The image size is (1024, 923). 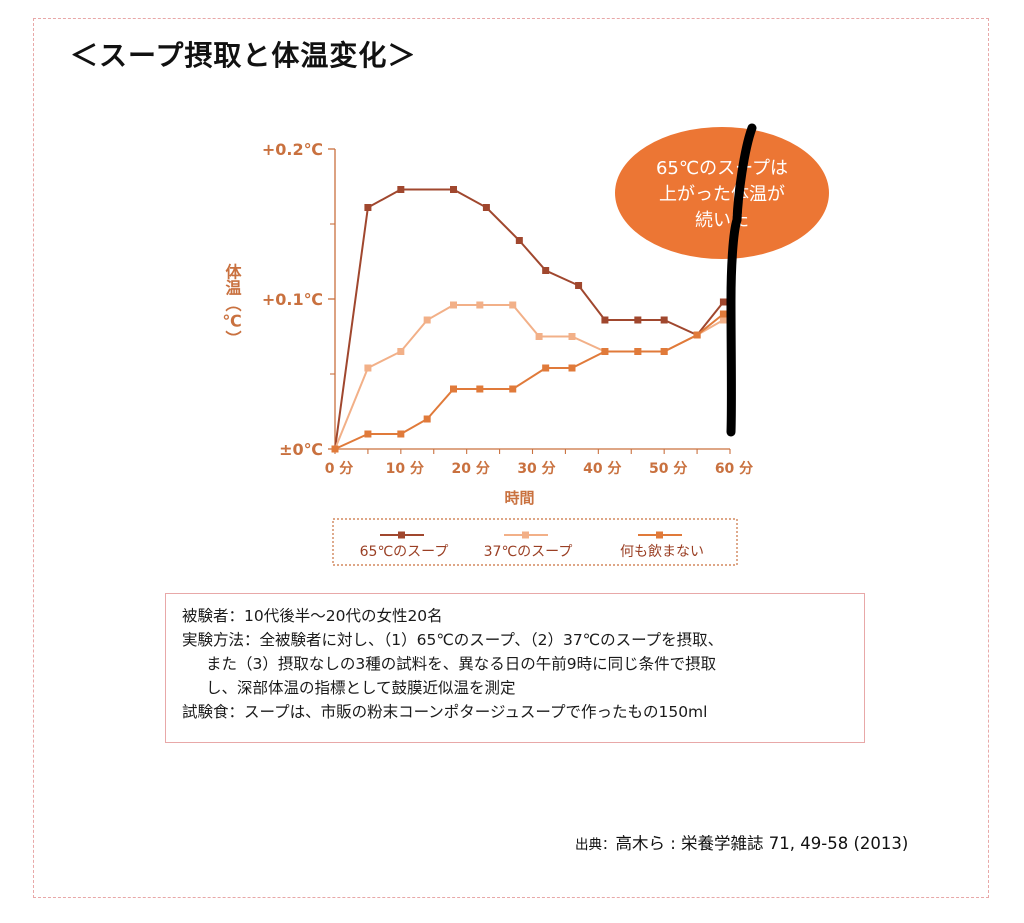 I want to click on y-axis-label: 体温（℃）, so click(x=232, y=305).